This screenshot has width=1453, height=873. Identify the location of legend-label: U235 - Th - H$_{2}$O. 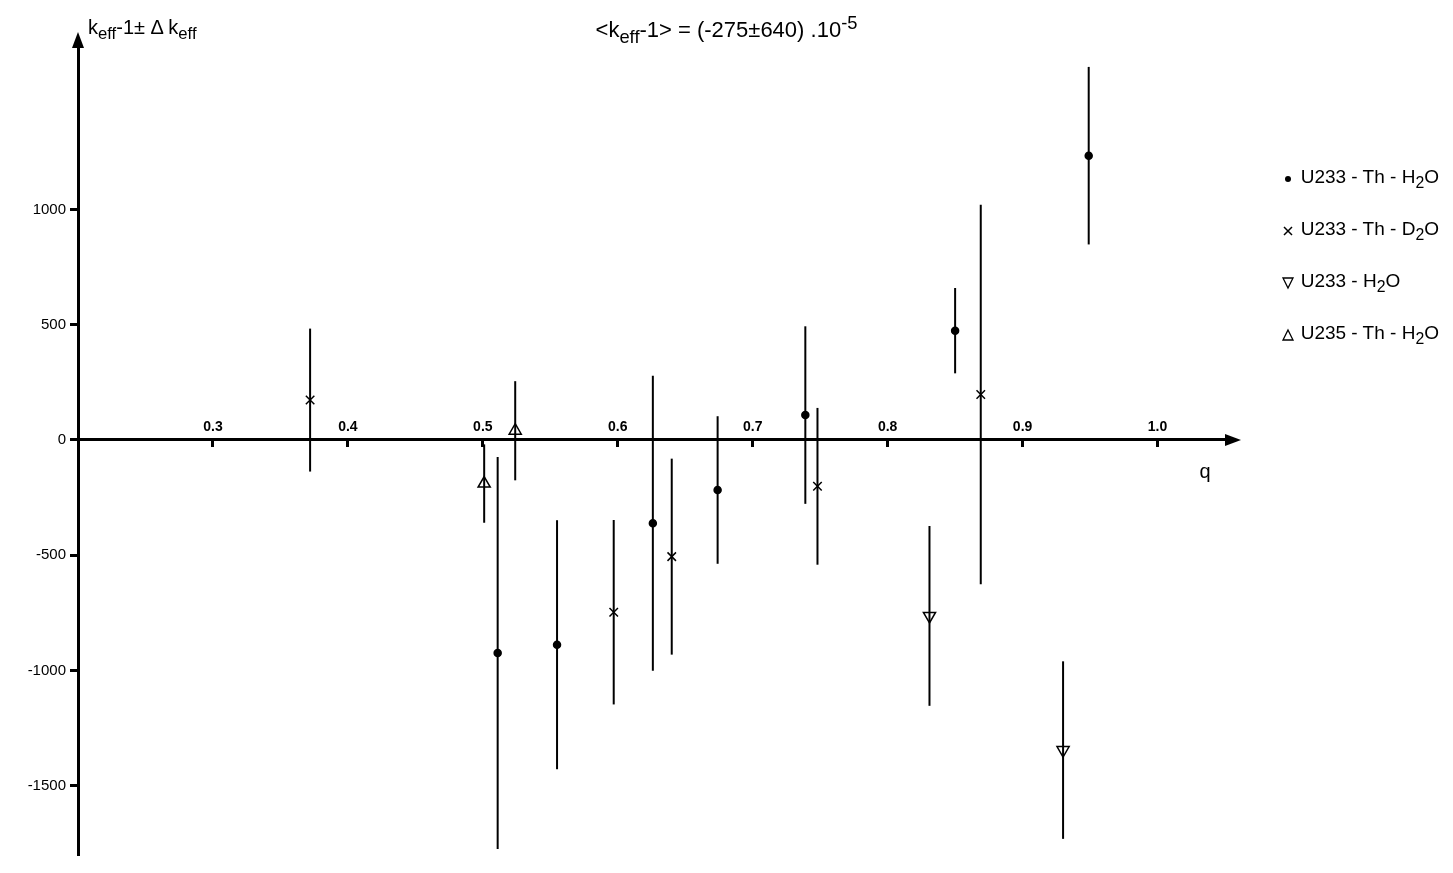
(1369, 335).